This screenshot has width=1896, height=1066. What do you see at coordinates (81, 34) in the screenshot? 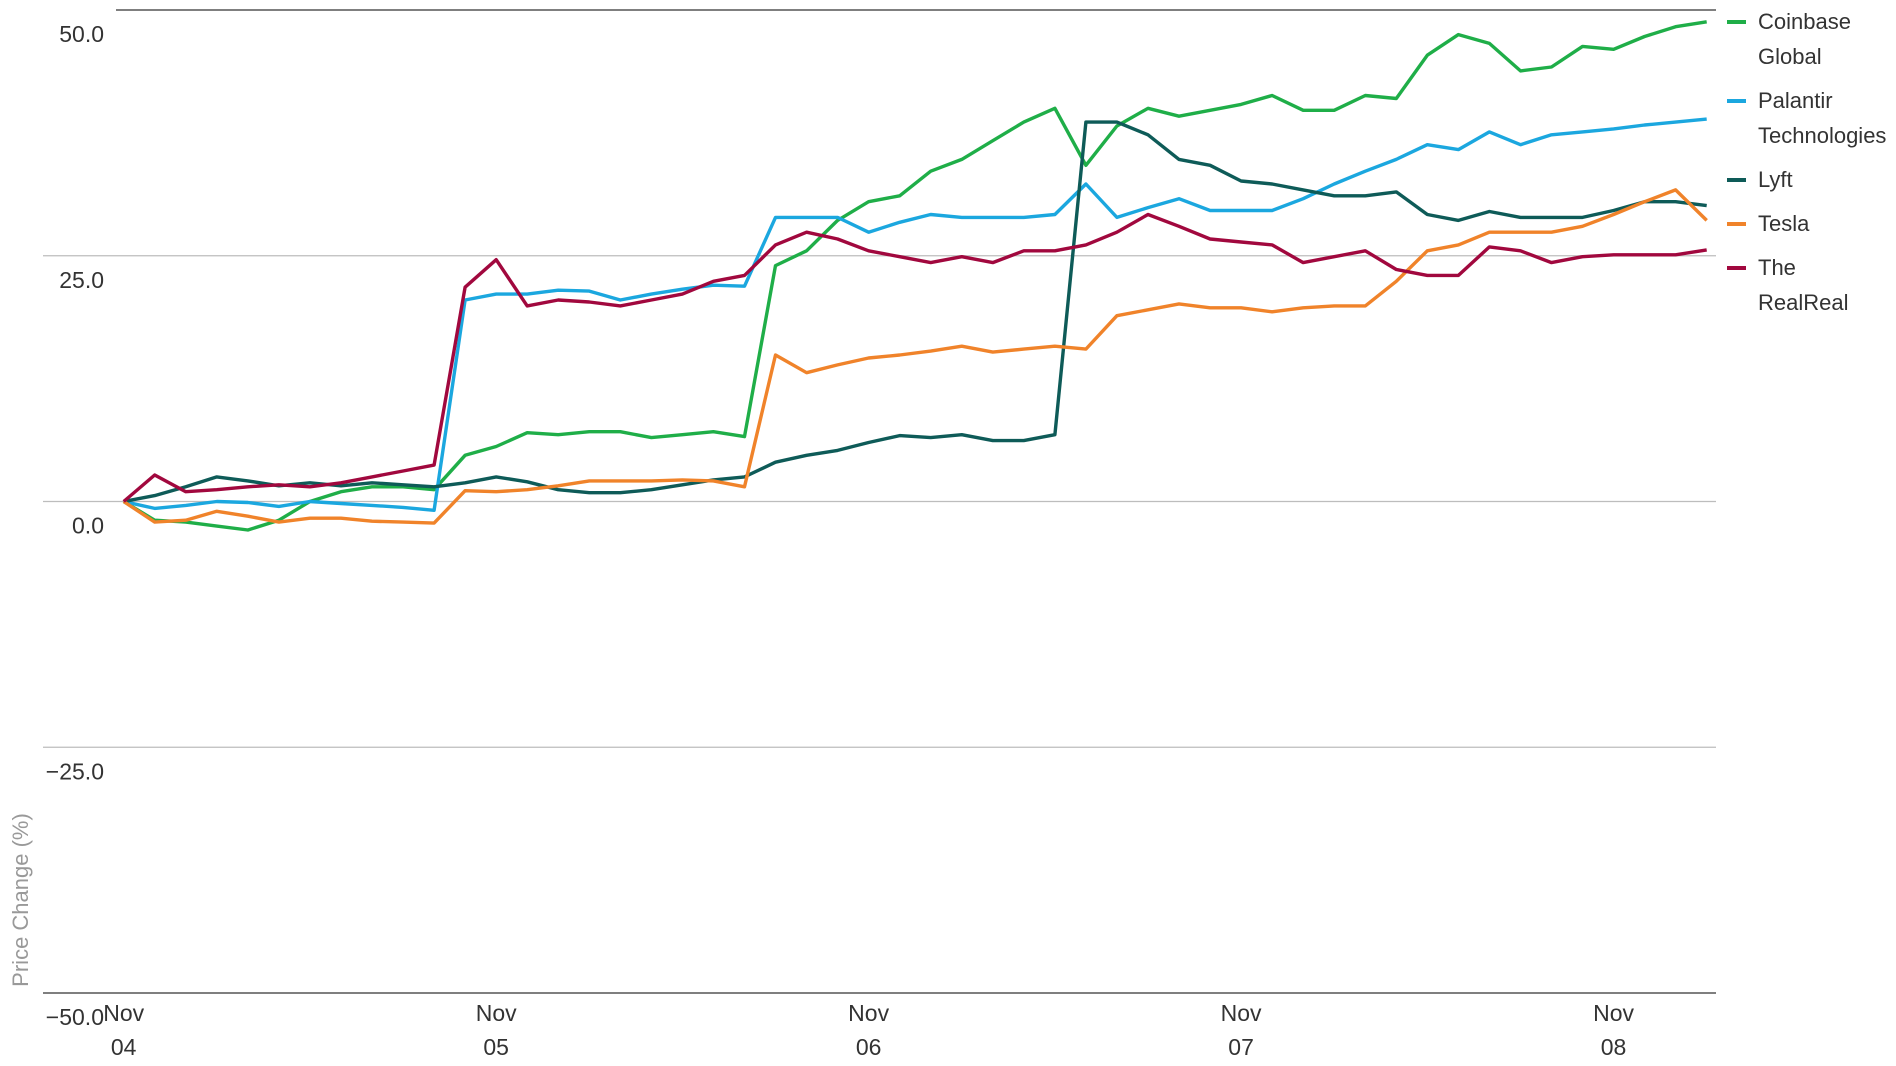
I see `y-tick-label: 50.0` at bounding box center [81, 34].